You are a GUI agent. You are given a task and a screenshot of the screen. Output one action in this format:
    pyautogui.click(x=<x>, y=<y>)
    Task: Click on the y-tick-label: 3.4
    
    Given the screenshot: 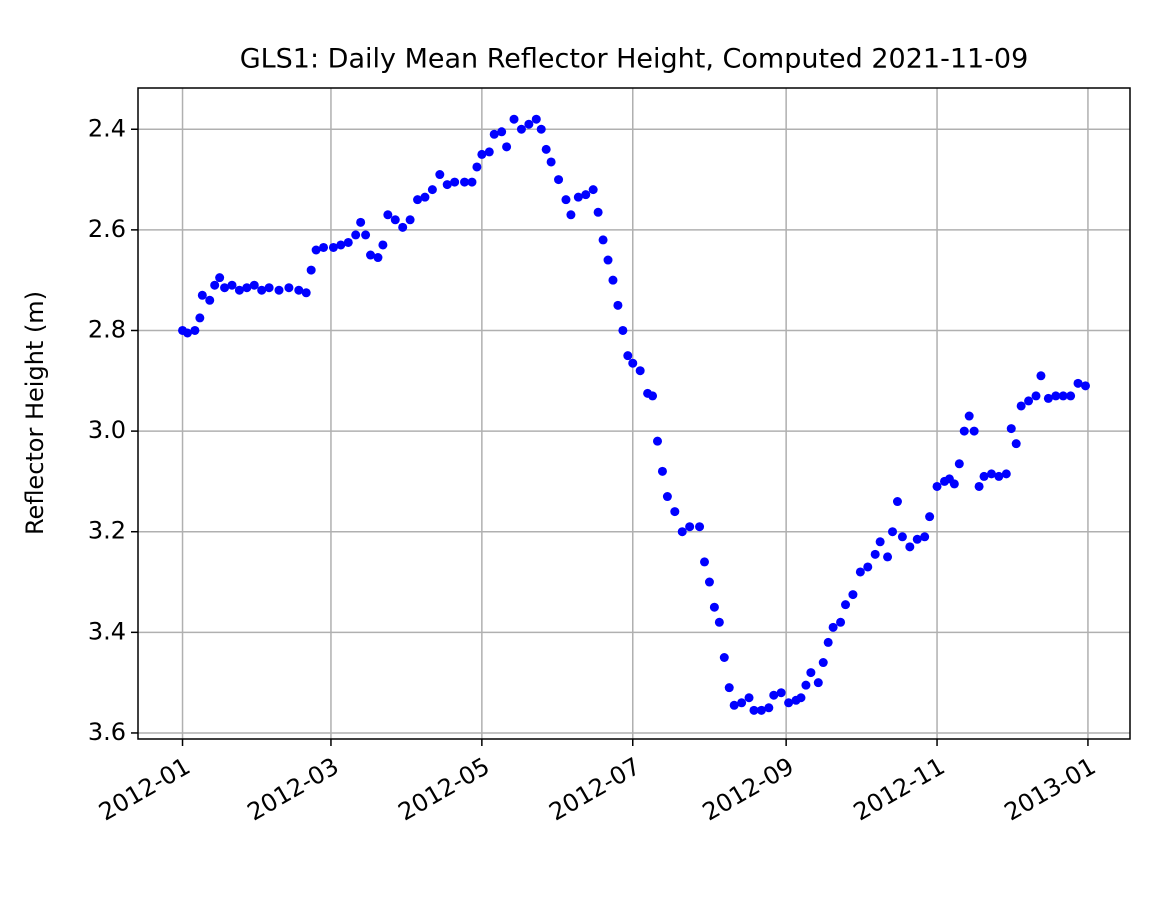 What is the action you would take?
    pyautogui.click(x=107, y=631)
    